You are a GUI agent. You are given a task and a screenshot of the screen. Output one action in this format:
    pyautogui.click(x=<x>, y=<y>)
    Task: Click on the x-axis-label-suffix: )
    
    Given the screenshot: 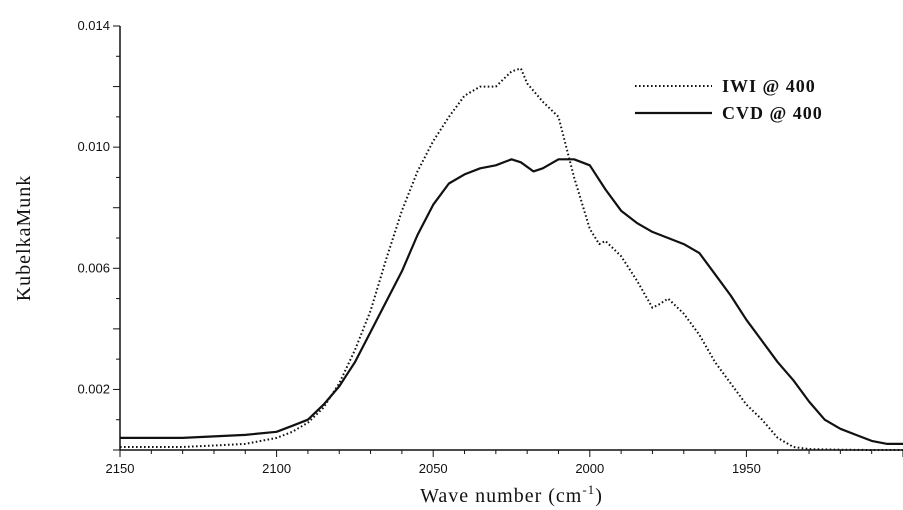 What is the action you would take?
    pyautogui.click(x=599, y=496)
    